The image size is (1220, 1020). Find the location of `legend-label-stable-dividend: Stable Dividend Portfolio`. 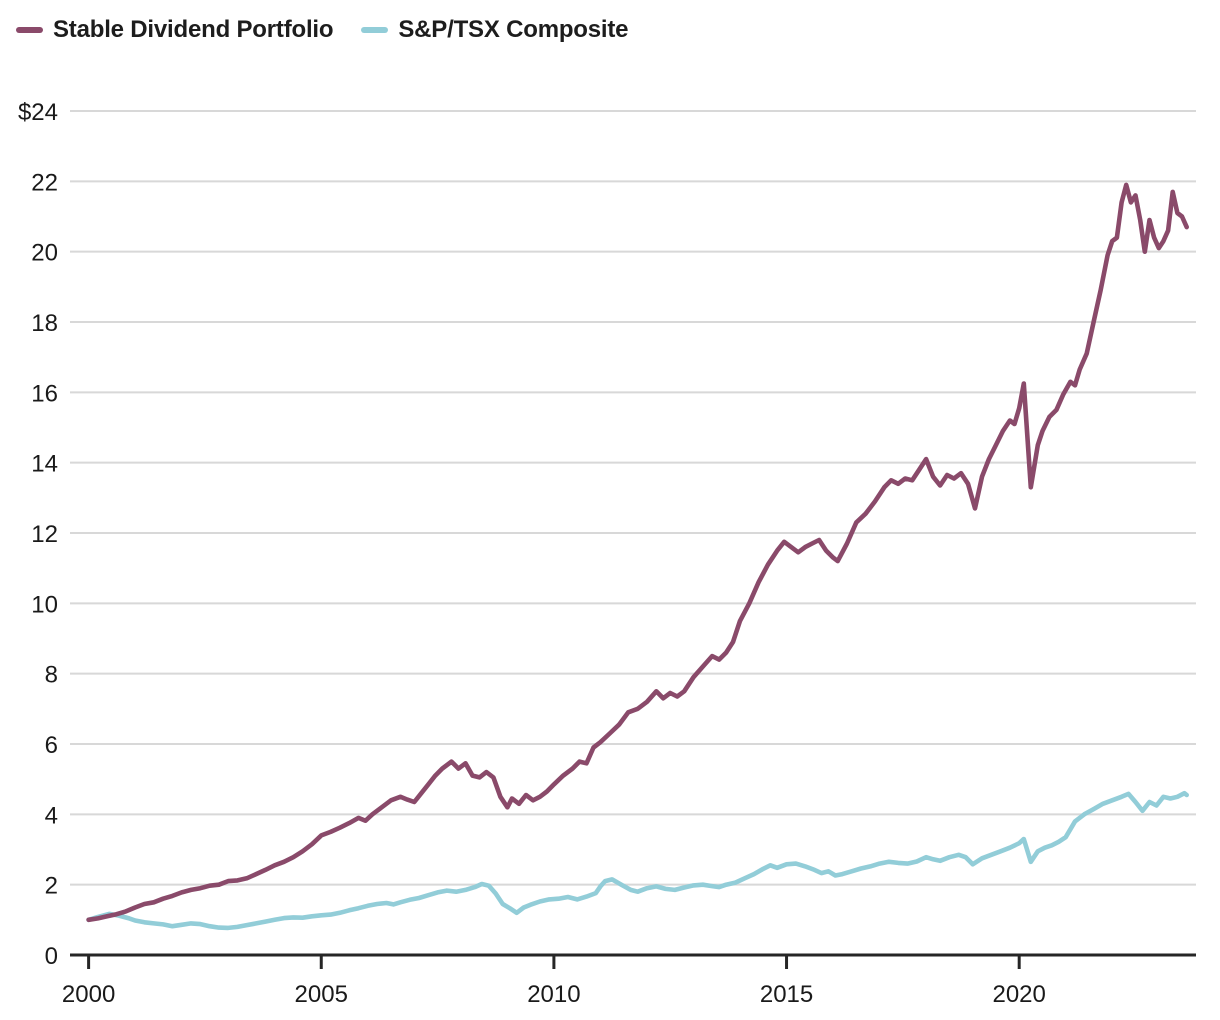

legend-label-stable-dividend: Stable Dividend Portfolio is located at coordinates (193, 29).